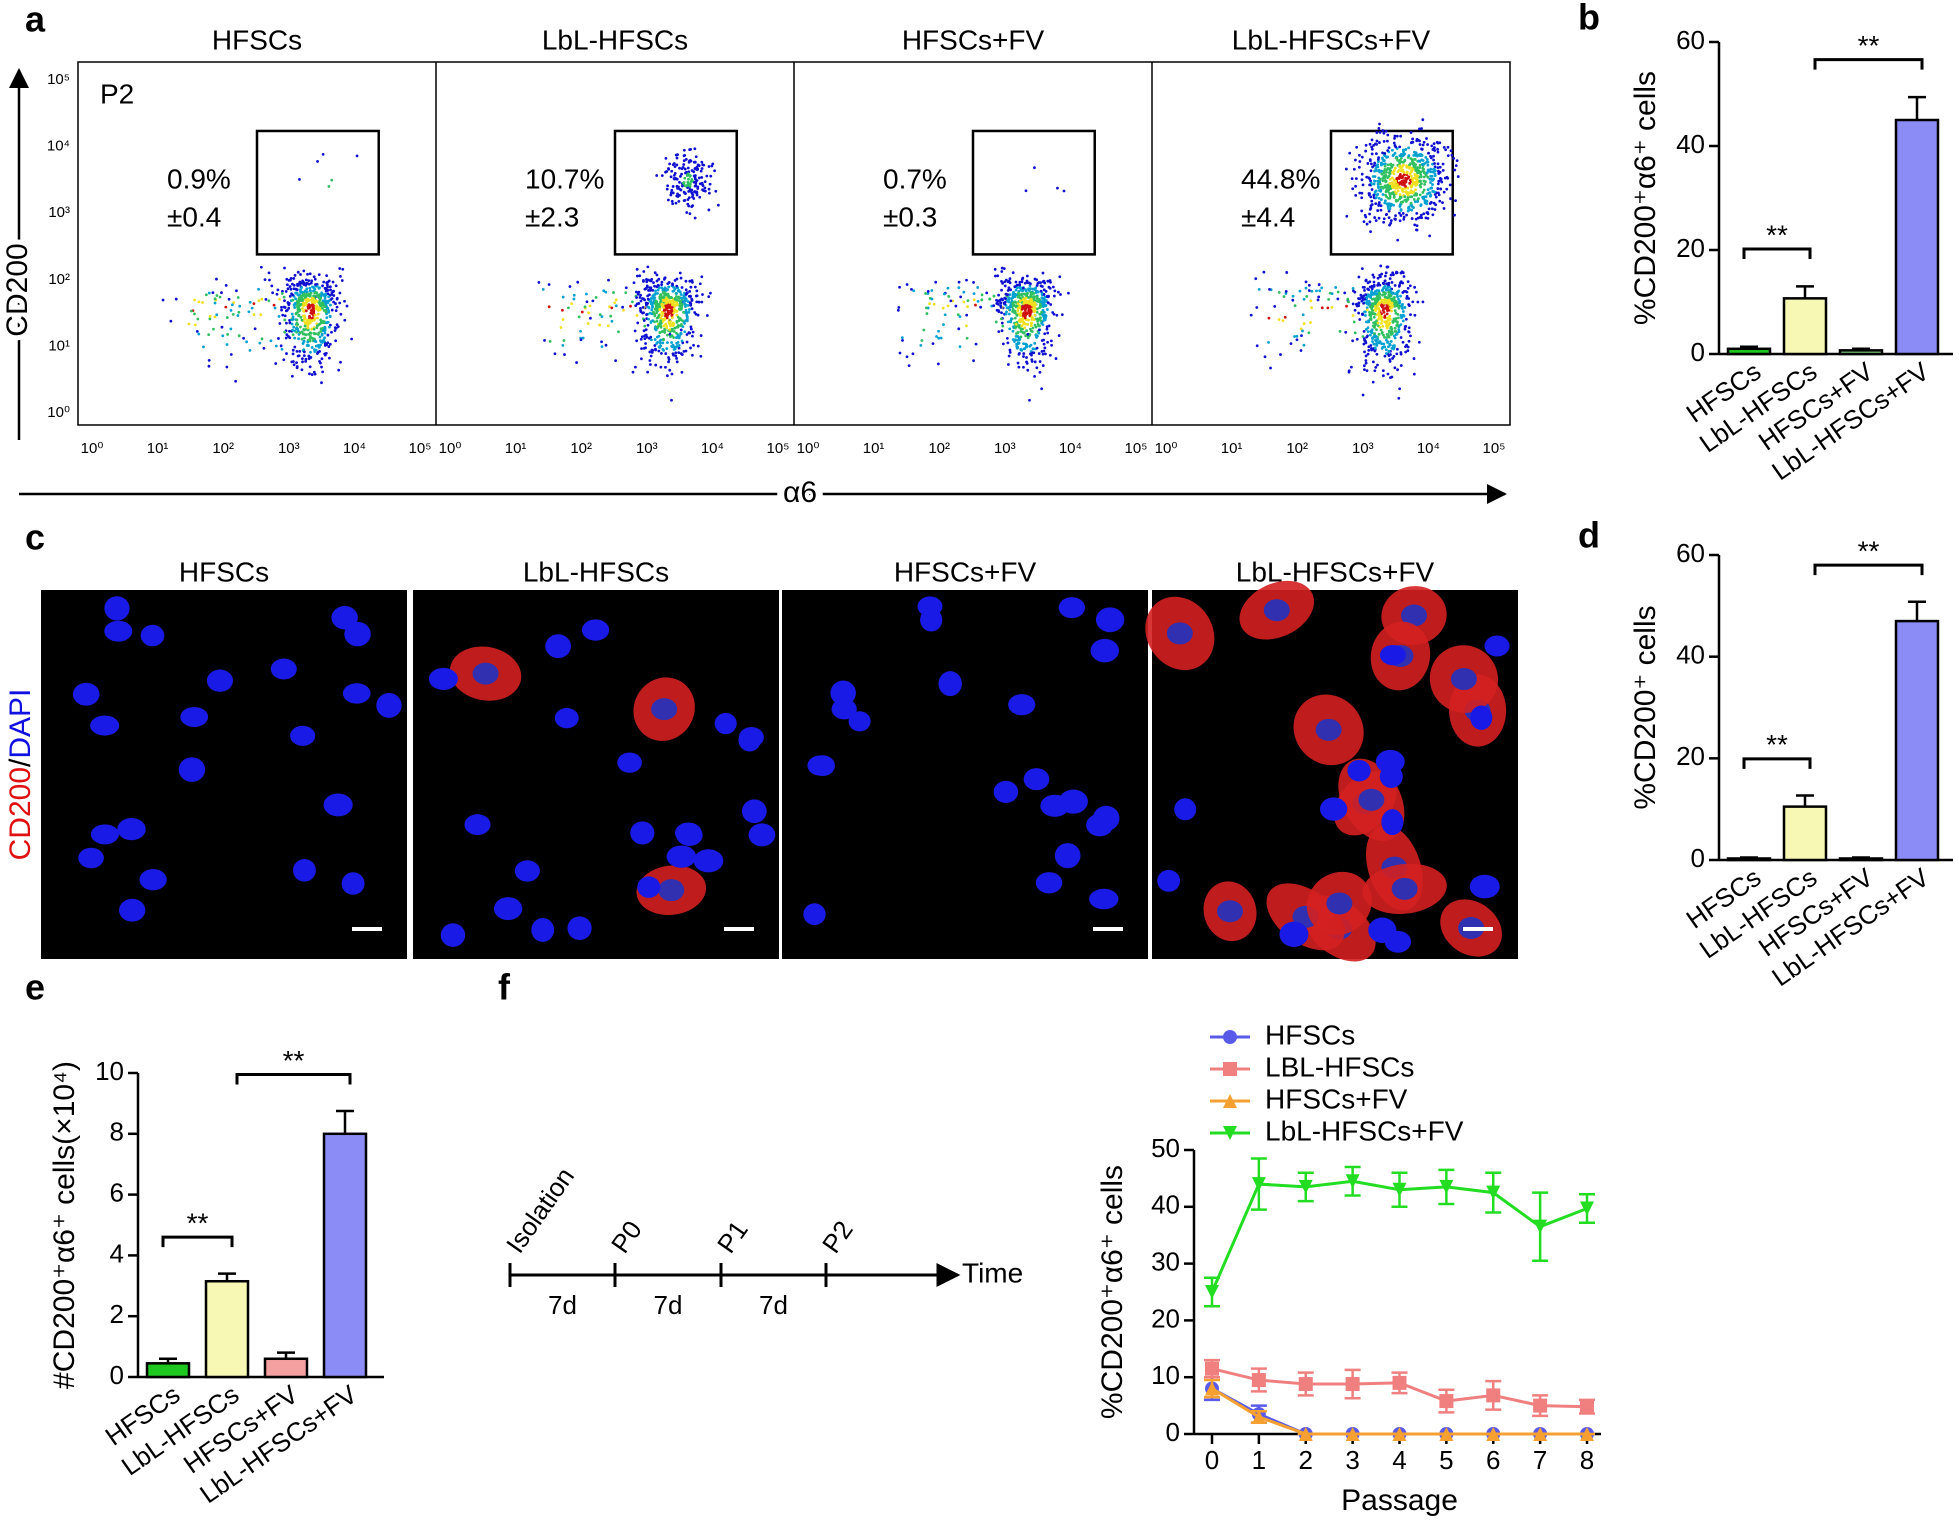 The height and width of the screenshot is (1536, 1959). What do you see at coordinates (800, 492) in the screenshot?
I see `x-axis-title: α6` at bounding box center [800, 492].